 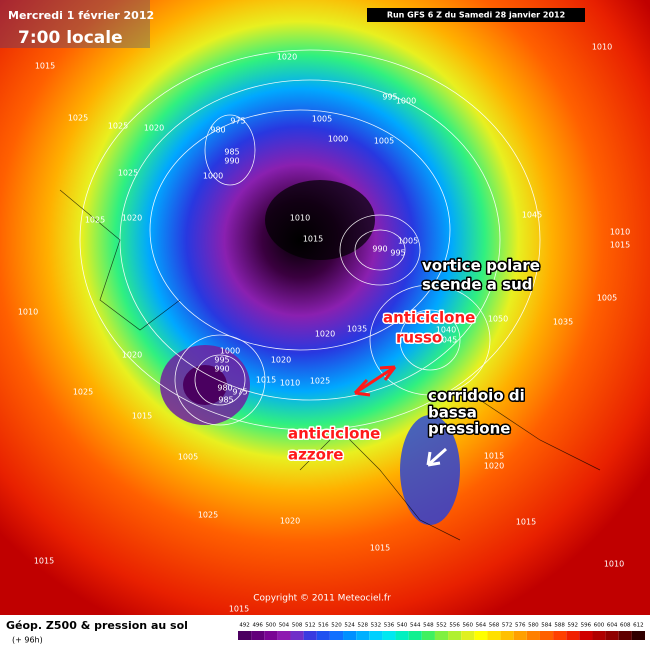 What do you see at coordinates (81, 15) in the screenshot?
I see `date: Mercredi 1 février 2012` at bounding box center [81, 15].